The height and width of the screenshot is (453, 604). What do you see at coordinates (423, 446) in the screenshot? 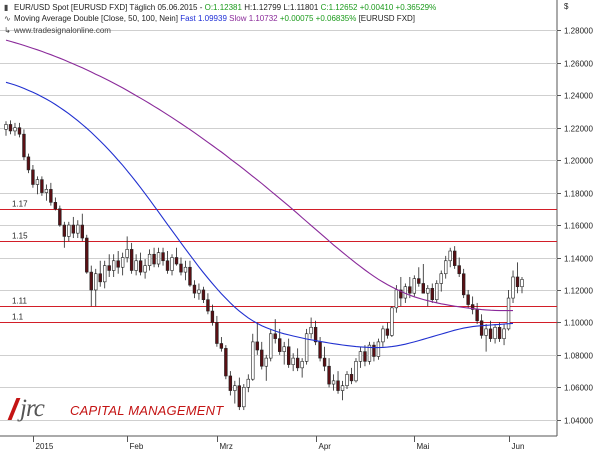
I see `x-tick-label: Mai` at bounding box center [423, 446].